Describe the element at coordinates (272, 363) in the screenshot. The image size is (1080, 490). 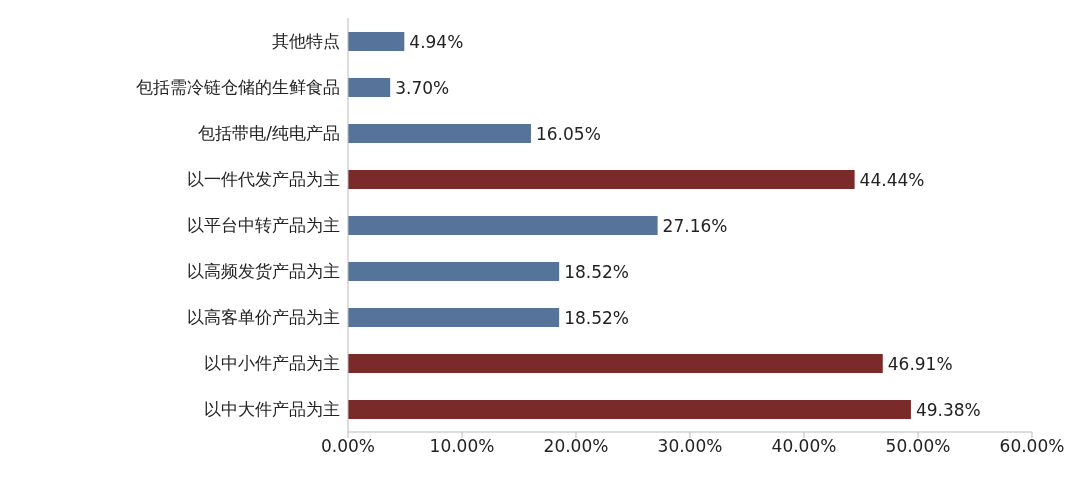
I see `y-tick-label: 以中小件产品为主` at that location.